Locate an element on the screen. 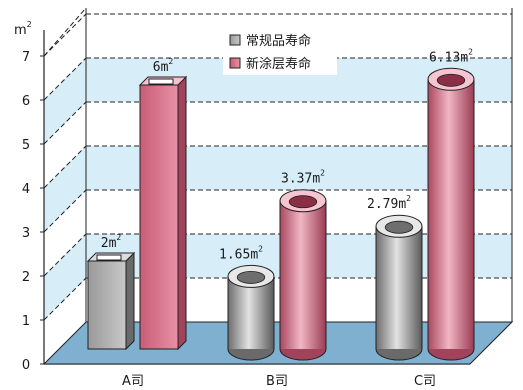  data-label: 2.79m2 is located at coordinates (389, 203).